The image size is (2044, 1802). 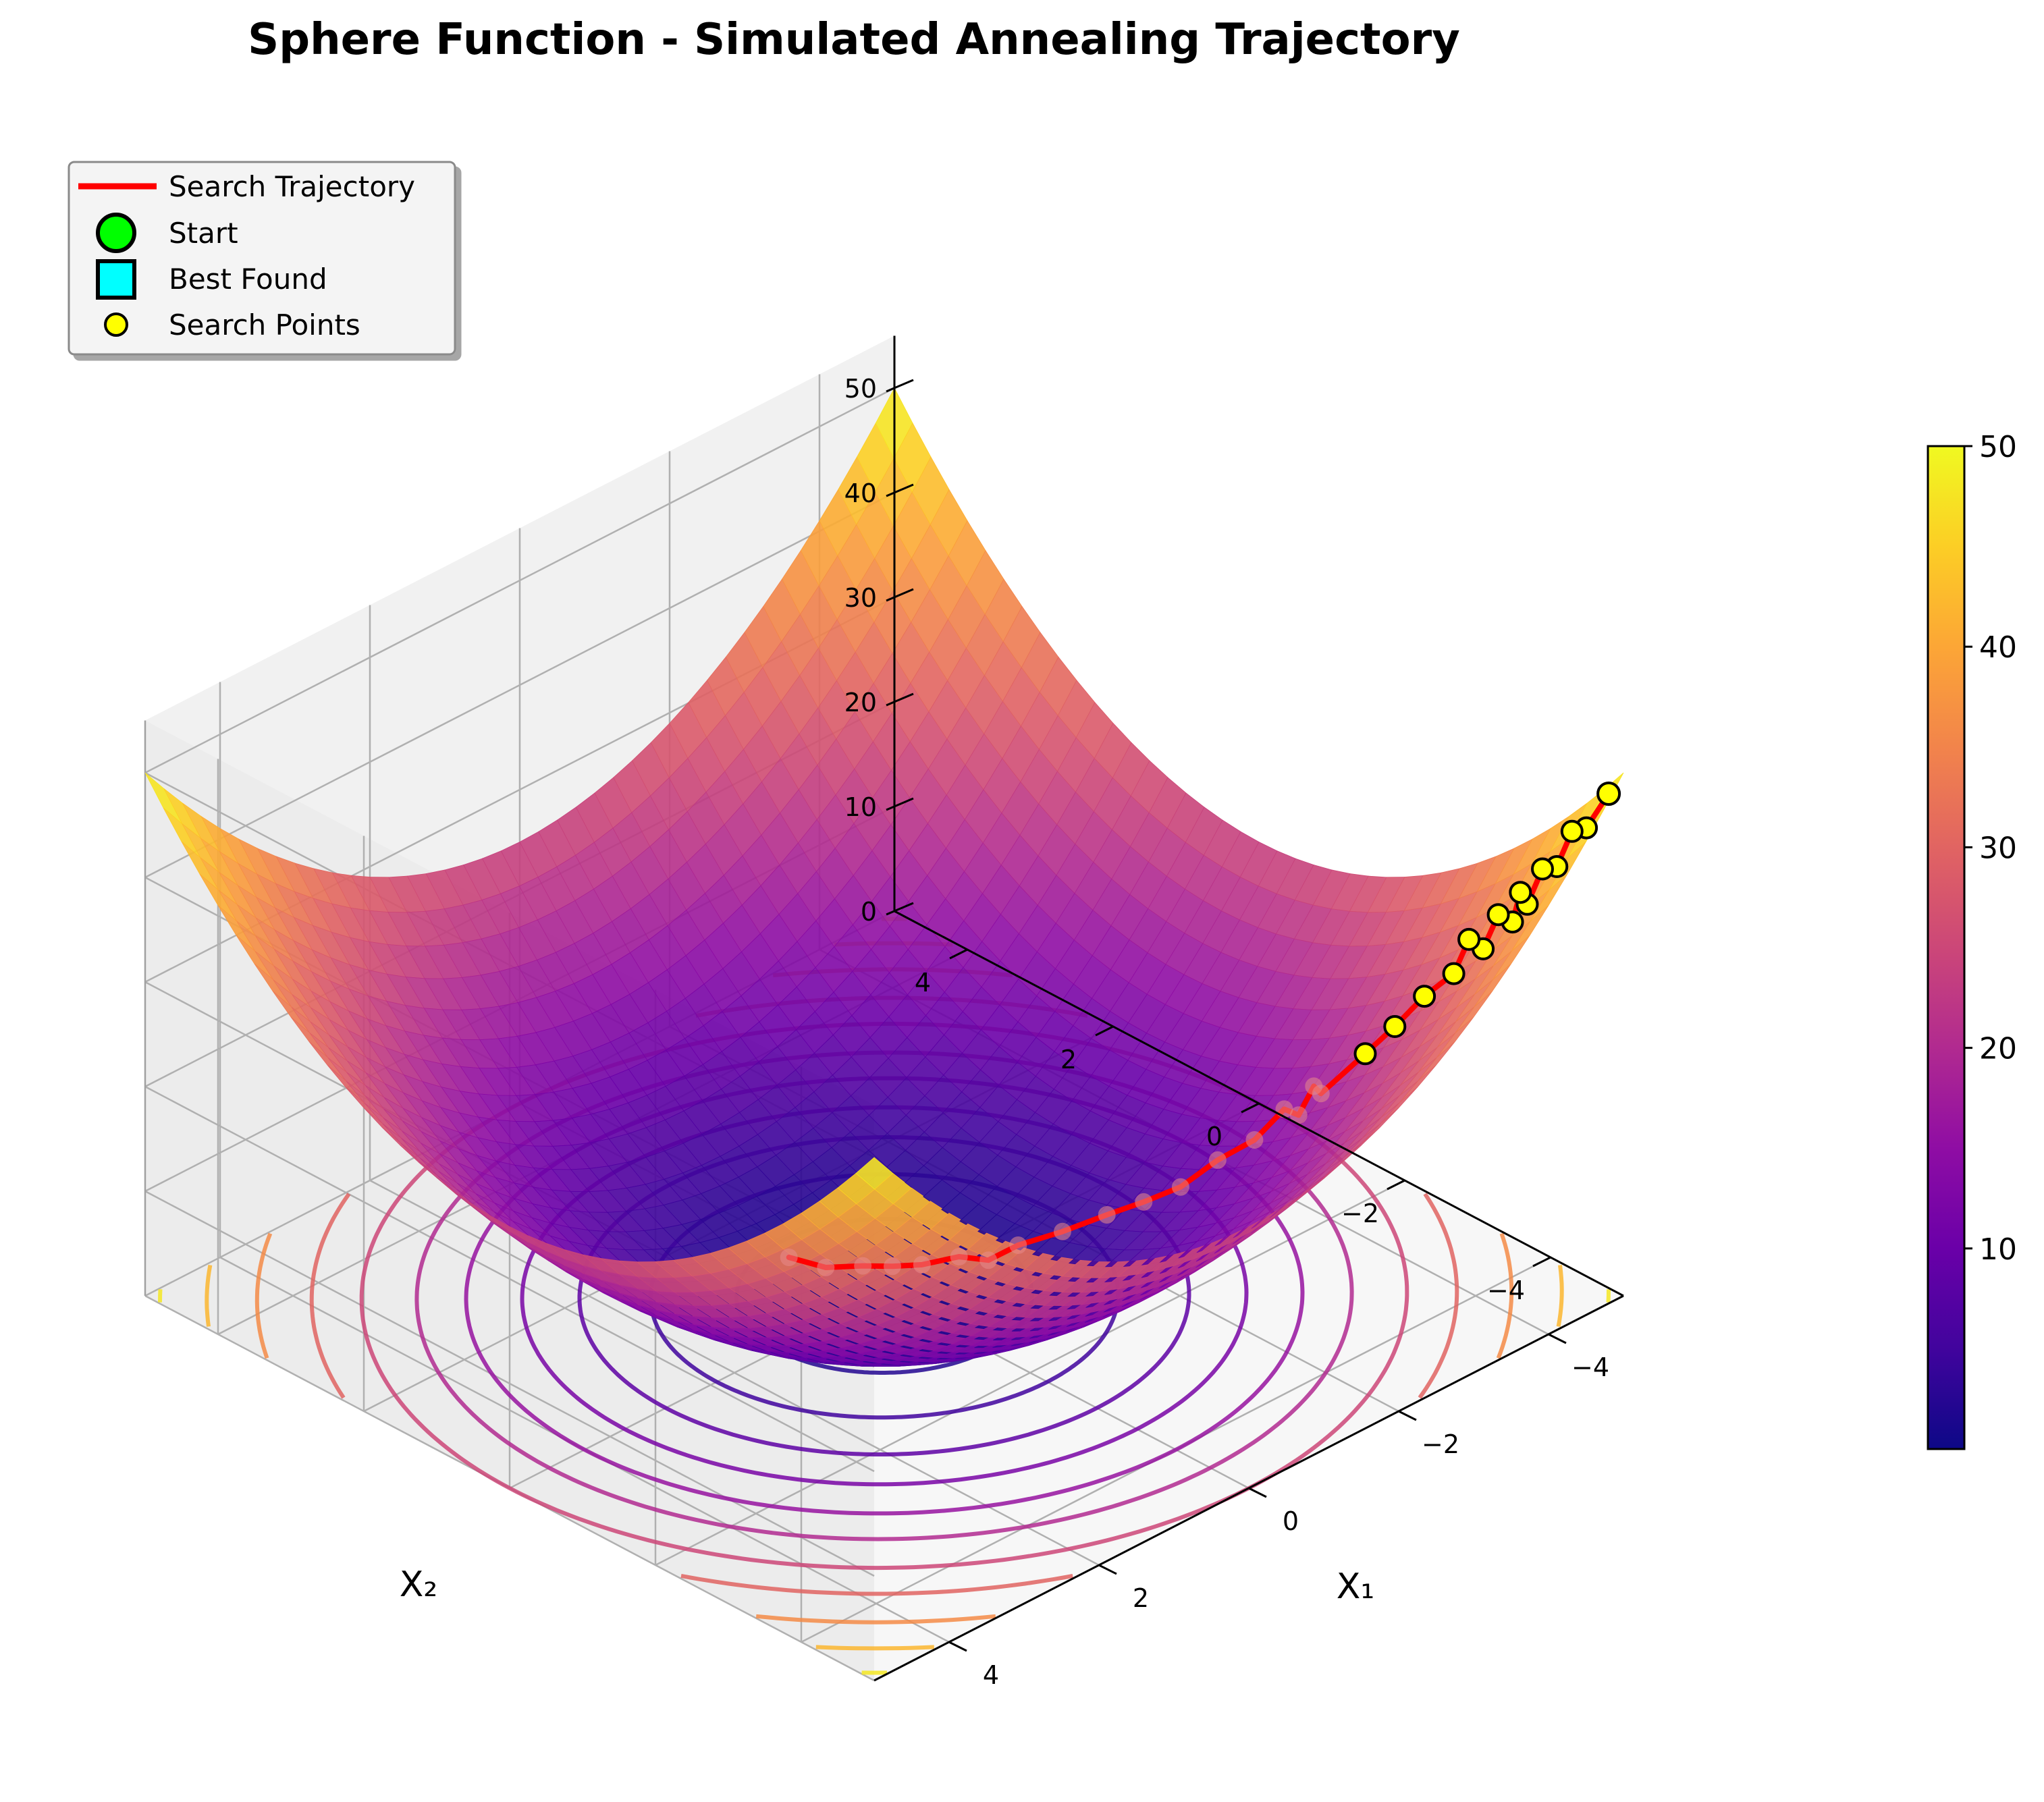 What do you see at coordinates (1608, 794) in the screenshot?
I see `start-marker` at bounding box center [1608, 794].